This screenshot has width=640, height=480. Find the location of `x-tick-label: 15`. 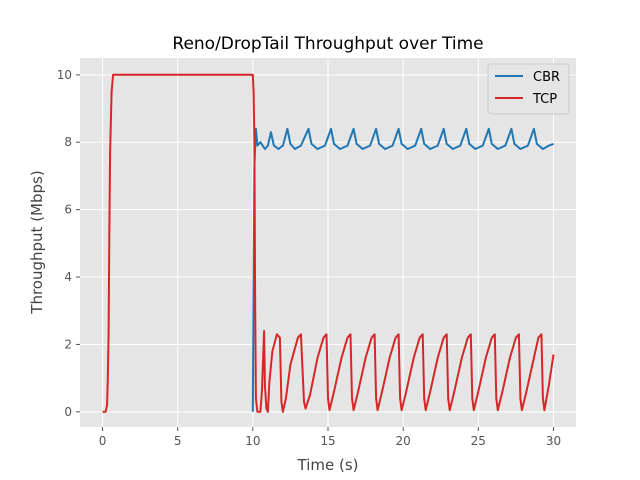

x-tick-label: 15 is located at coordinates (327, 441).